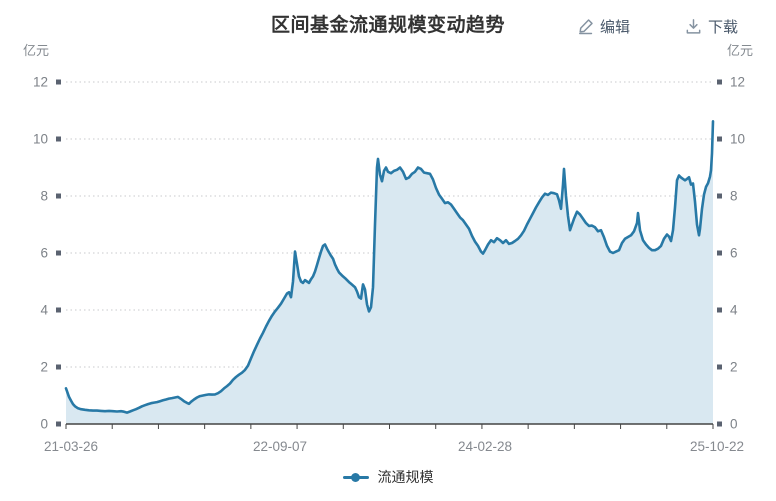 This screenshot has width=776, height=501. I want to click on y-tick-label-right: 6, so click(734, 253).